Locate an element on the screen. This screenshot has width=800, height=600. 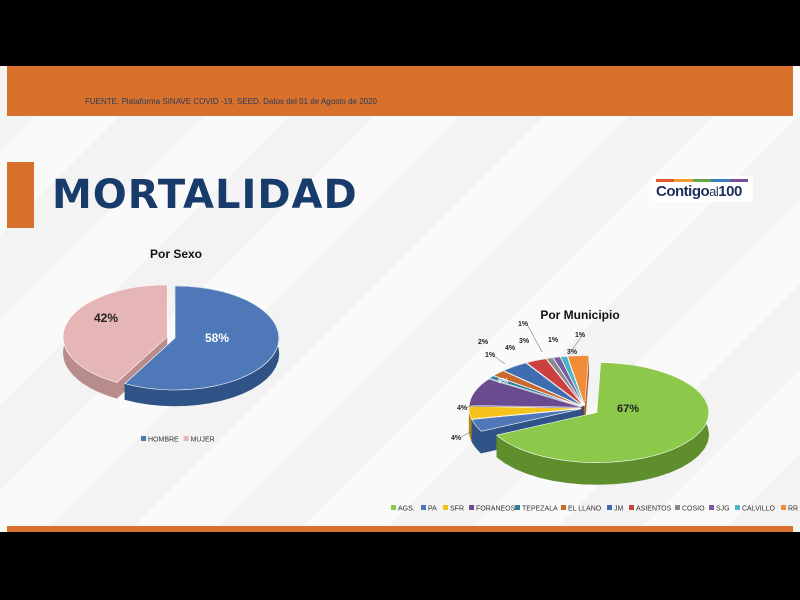
logo-mid: al is located at coordinates (714, 191).